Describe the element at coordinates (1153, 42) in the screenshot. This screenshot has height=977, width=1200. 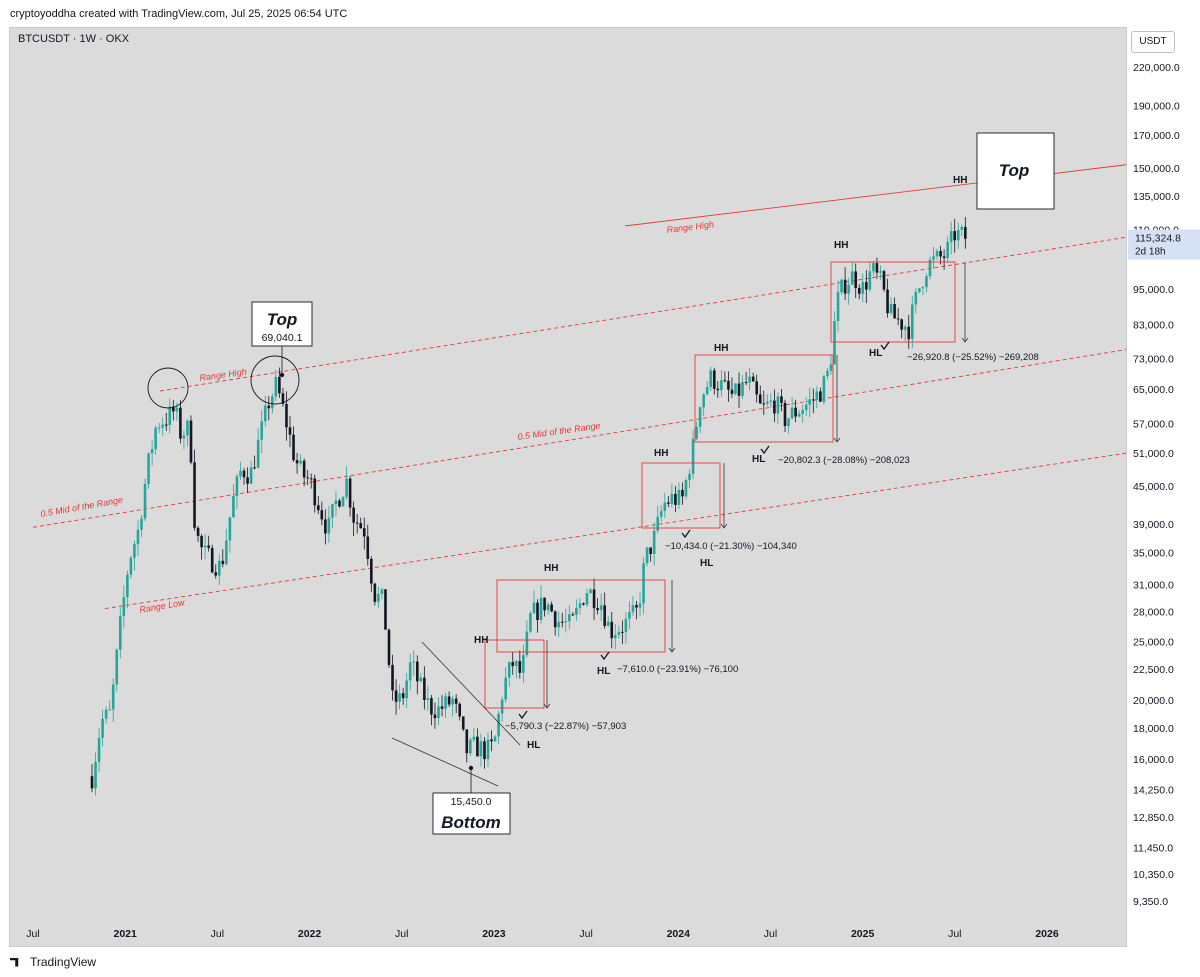
I see `currency-button: USDT` at that location.